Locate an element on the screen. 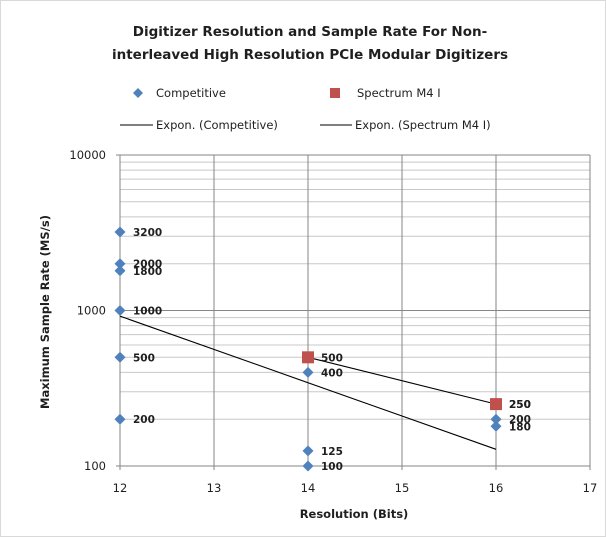 This screenshot has width=606, height=537. y-axis-title: Maximum Sample Rate (MS/s) is located at coordinates (45, 312).